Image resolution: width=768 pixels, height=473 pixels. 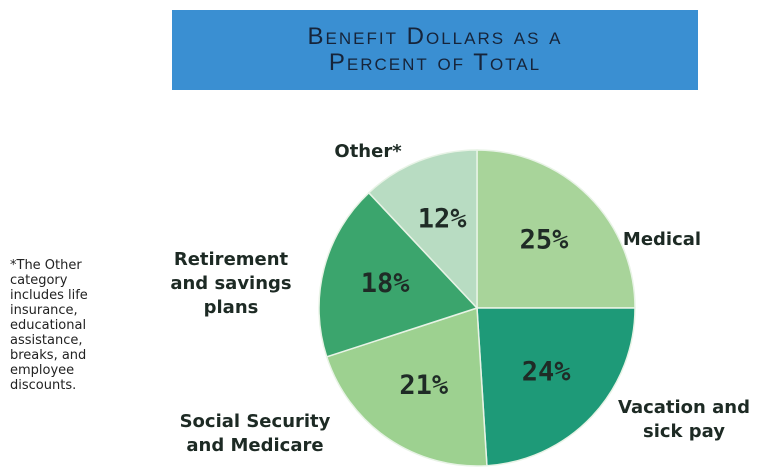 What do you see at coordinates (424, 385) in the screenshot?
I see `value-label: 21%` at bounding box center [424, 385].